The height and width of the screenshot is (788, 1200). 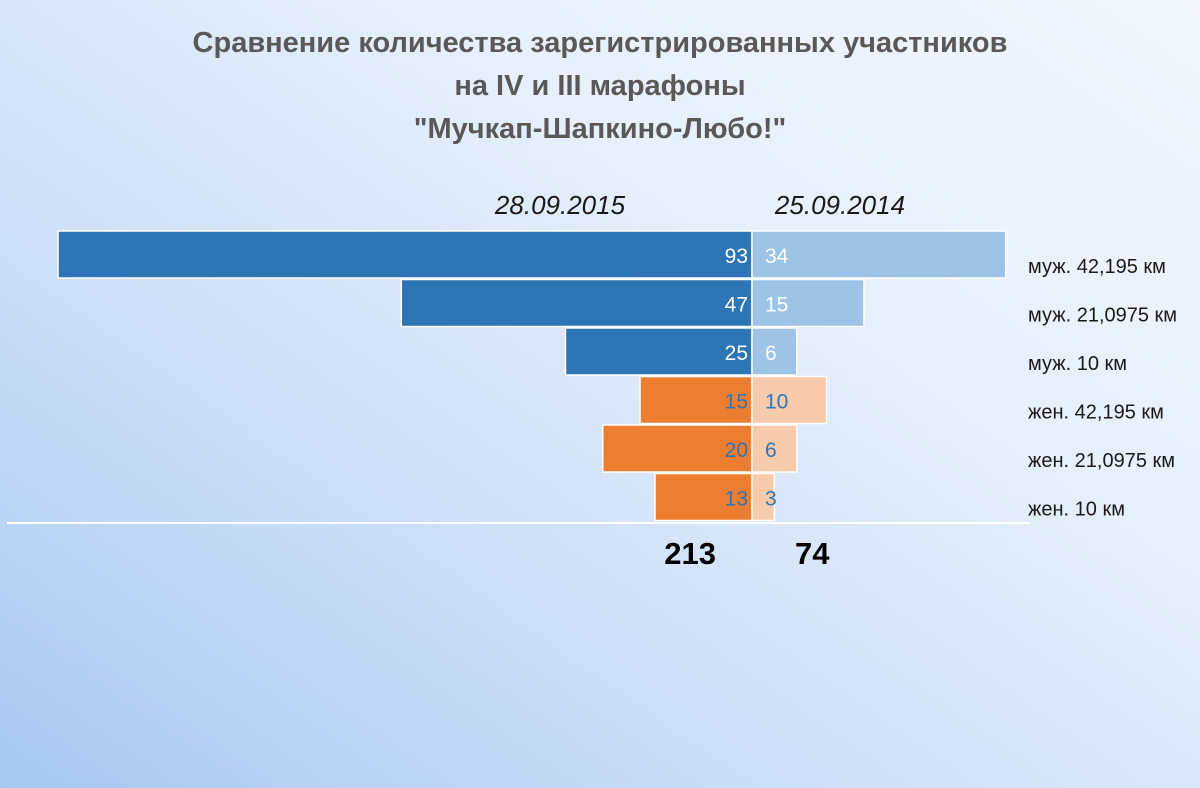 I want to click on total-left: 213, so click(x=690, y=553).